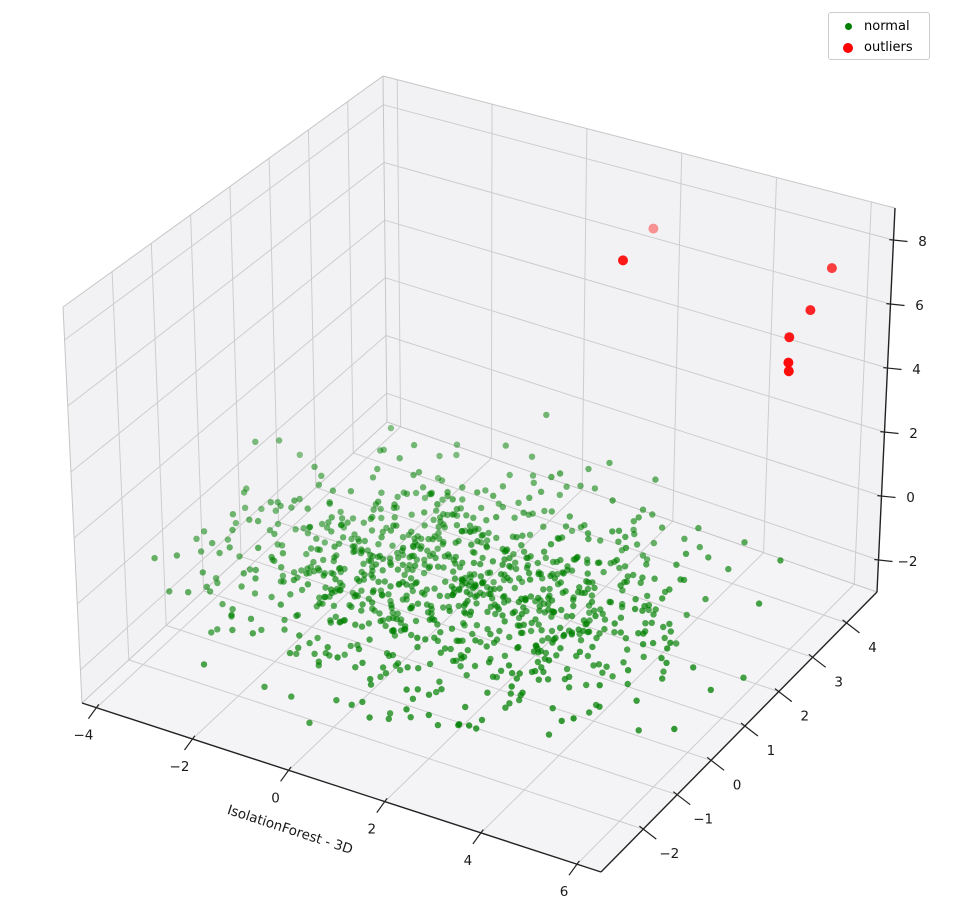  Describe the element at coordinates (771, 751) in the screenshot. I see `svg-text: 1` at that location.